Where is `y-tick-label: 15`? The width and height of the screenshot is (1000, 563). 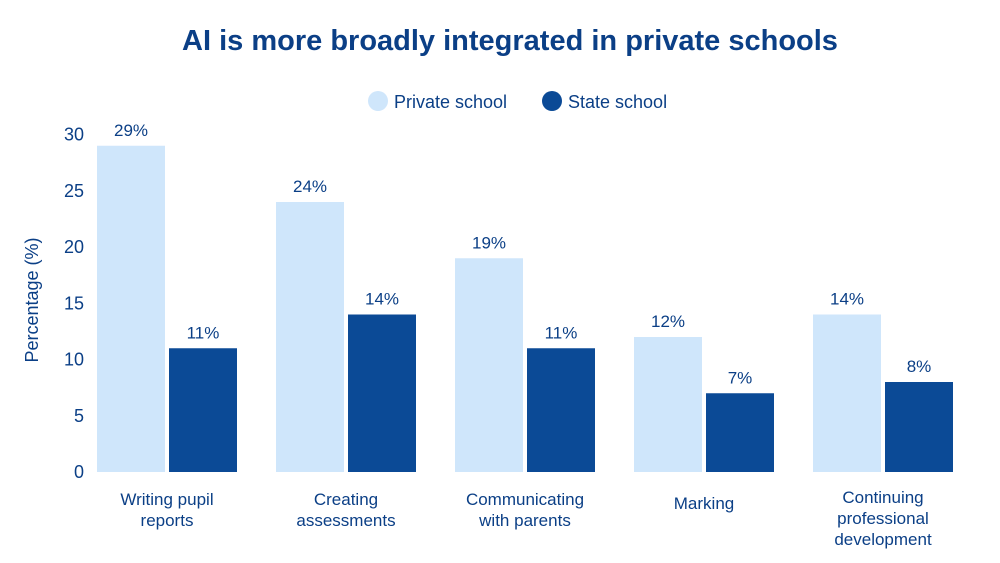 y-tick-label: 15 is located at coordinates (74, 303).